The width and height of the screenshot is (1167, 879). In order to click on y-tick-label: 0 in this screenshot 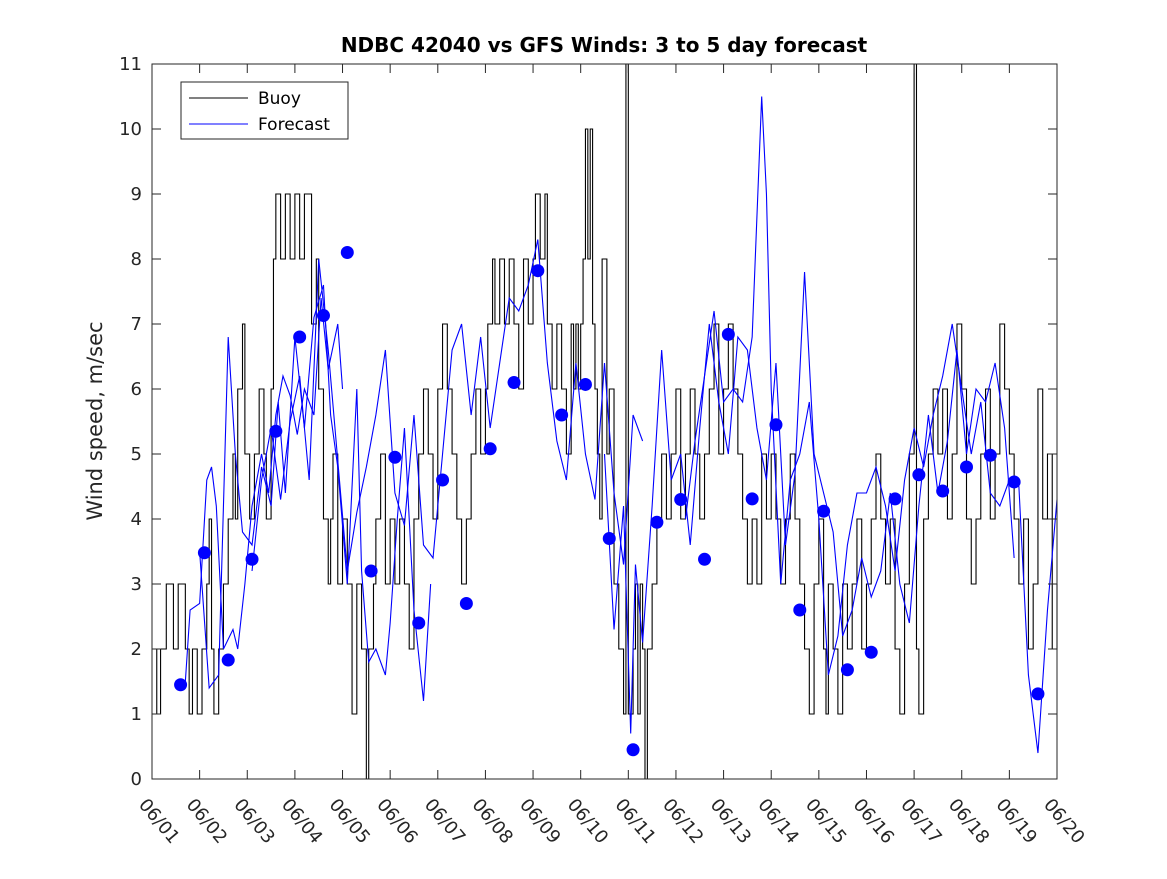, I will do `click(136, 779)`.